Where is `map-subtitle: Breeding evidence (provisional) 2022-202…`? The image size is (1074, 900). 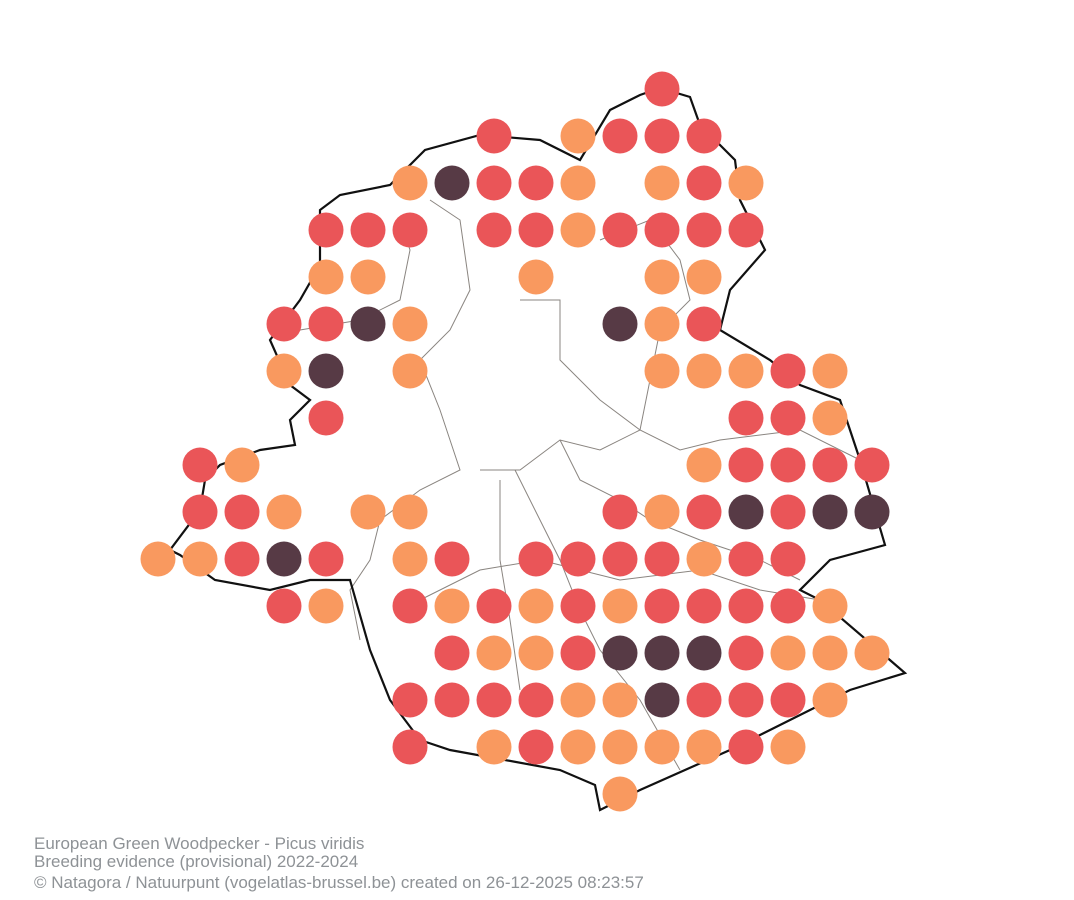
map-subtitle: Breeding evidence (provisional) 2022-202… is located at coordinates (196, 861).